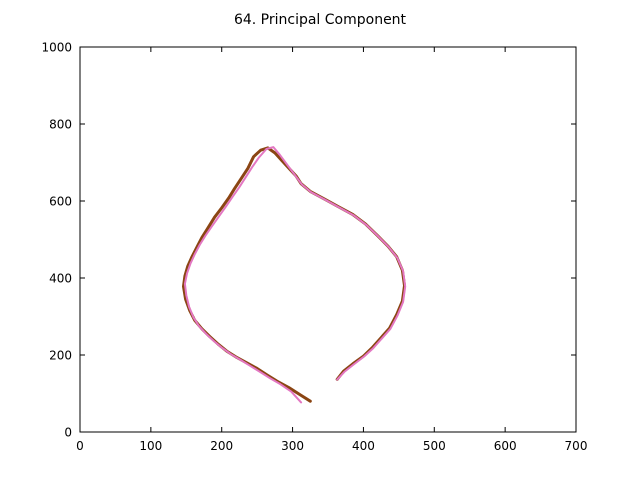 Image resolution: width=640 pixels, height=480 pixels. I want to click on y-tick-label: 0, so click(68, 433).